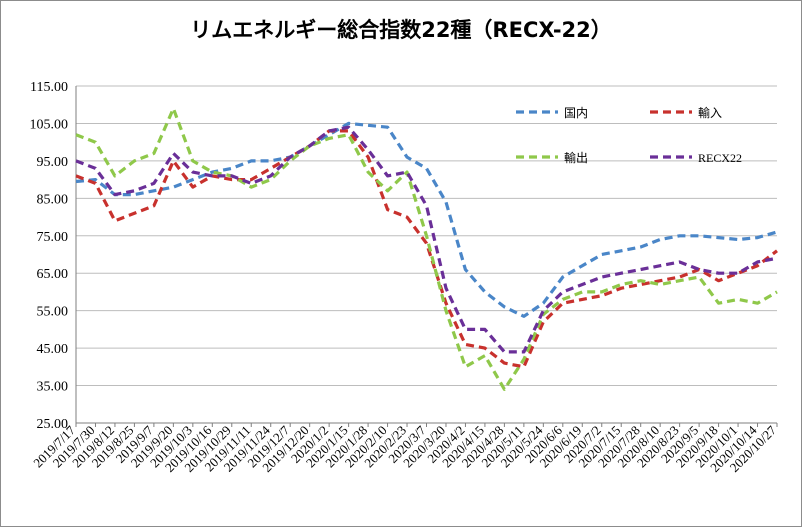 This screenshot has width=802, height=527. Describe the element at coordinates (53, 274) in the screenshot. I see `y-tick-label: 65.00` at that location.